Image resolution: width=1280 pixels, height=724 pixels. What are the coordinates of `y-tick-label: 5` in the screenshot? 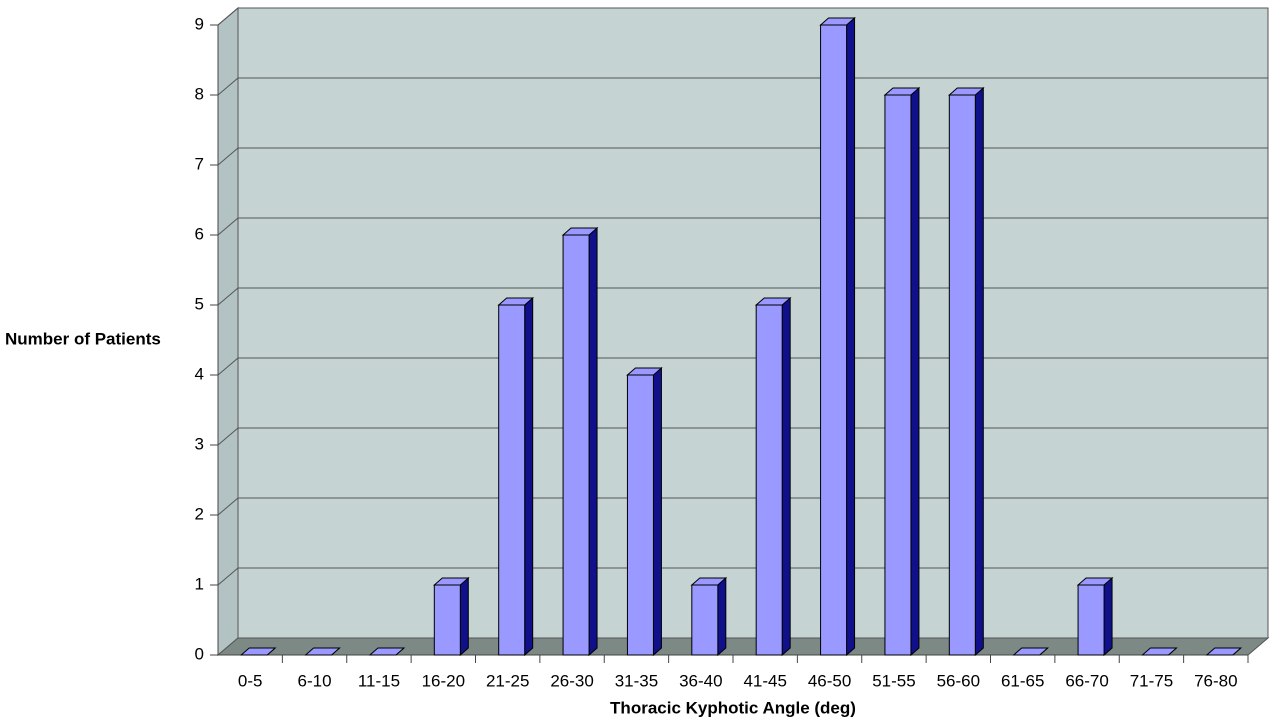 It's located at (199, 303).